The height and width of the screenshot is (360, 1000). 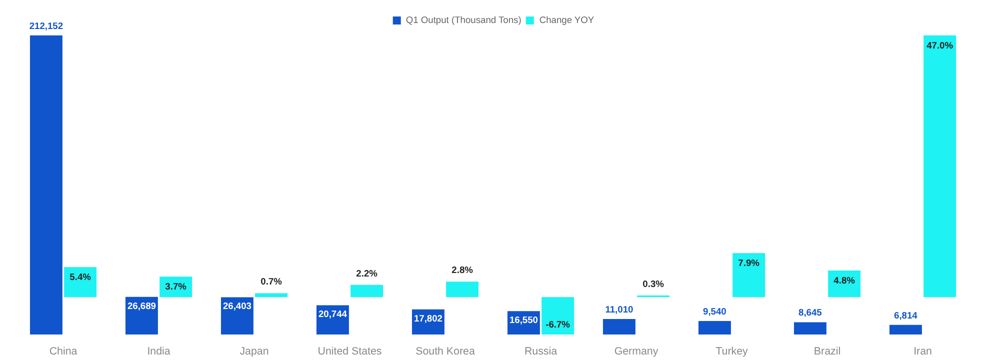 I want to click on data-label: 26,689, so click(x=141, y=305).